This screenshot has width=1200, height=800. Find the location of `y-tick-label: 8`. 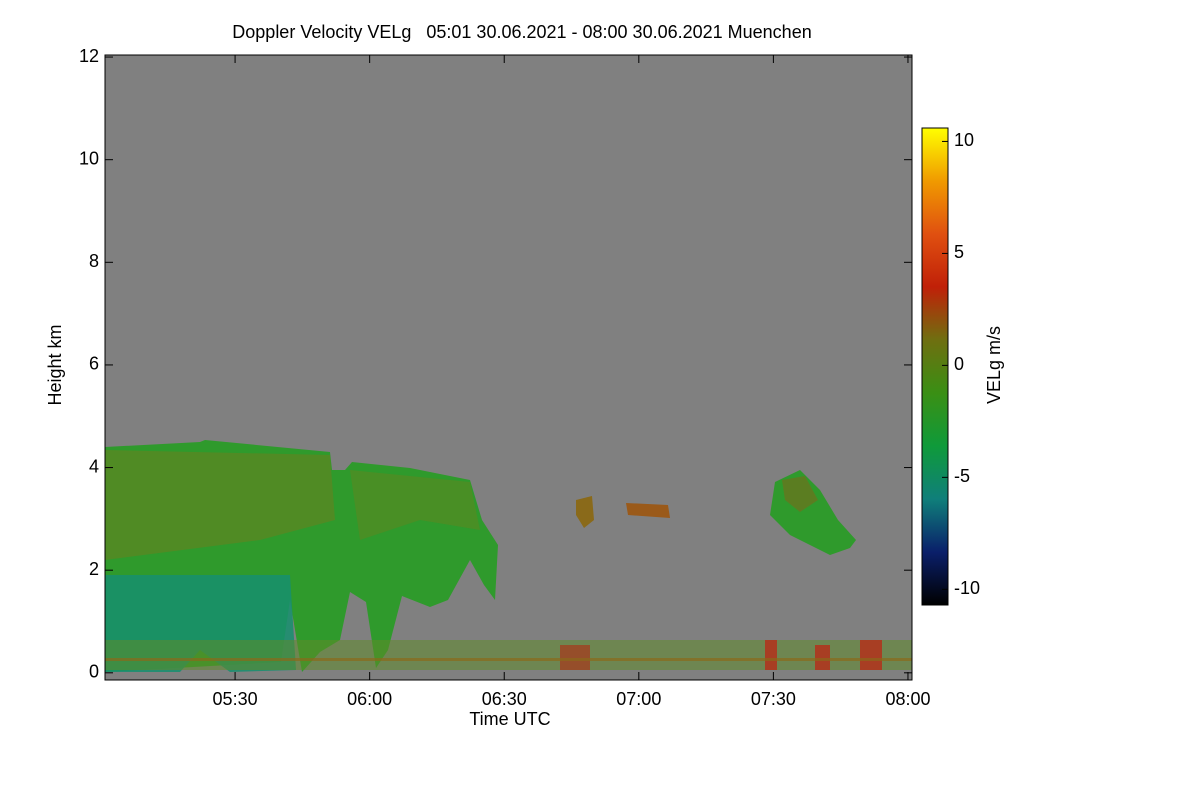

y-tick-label: 8 is located at coordinates (94, 261).